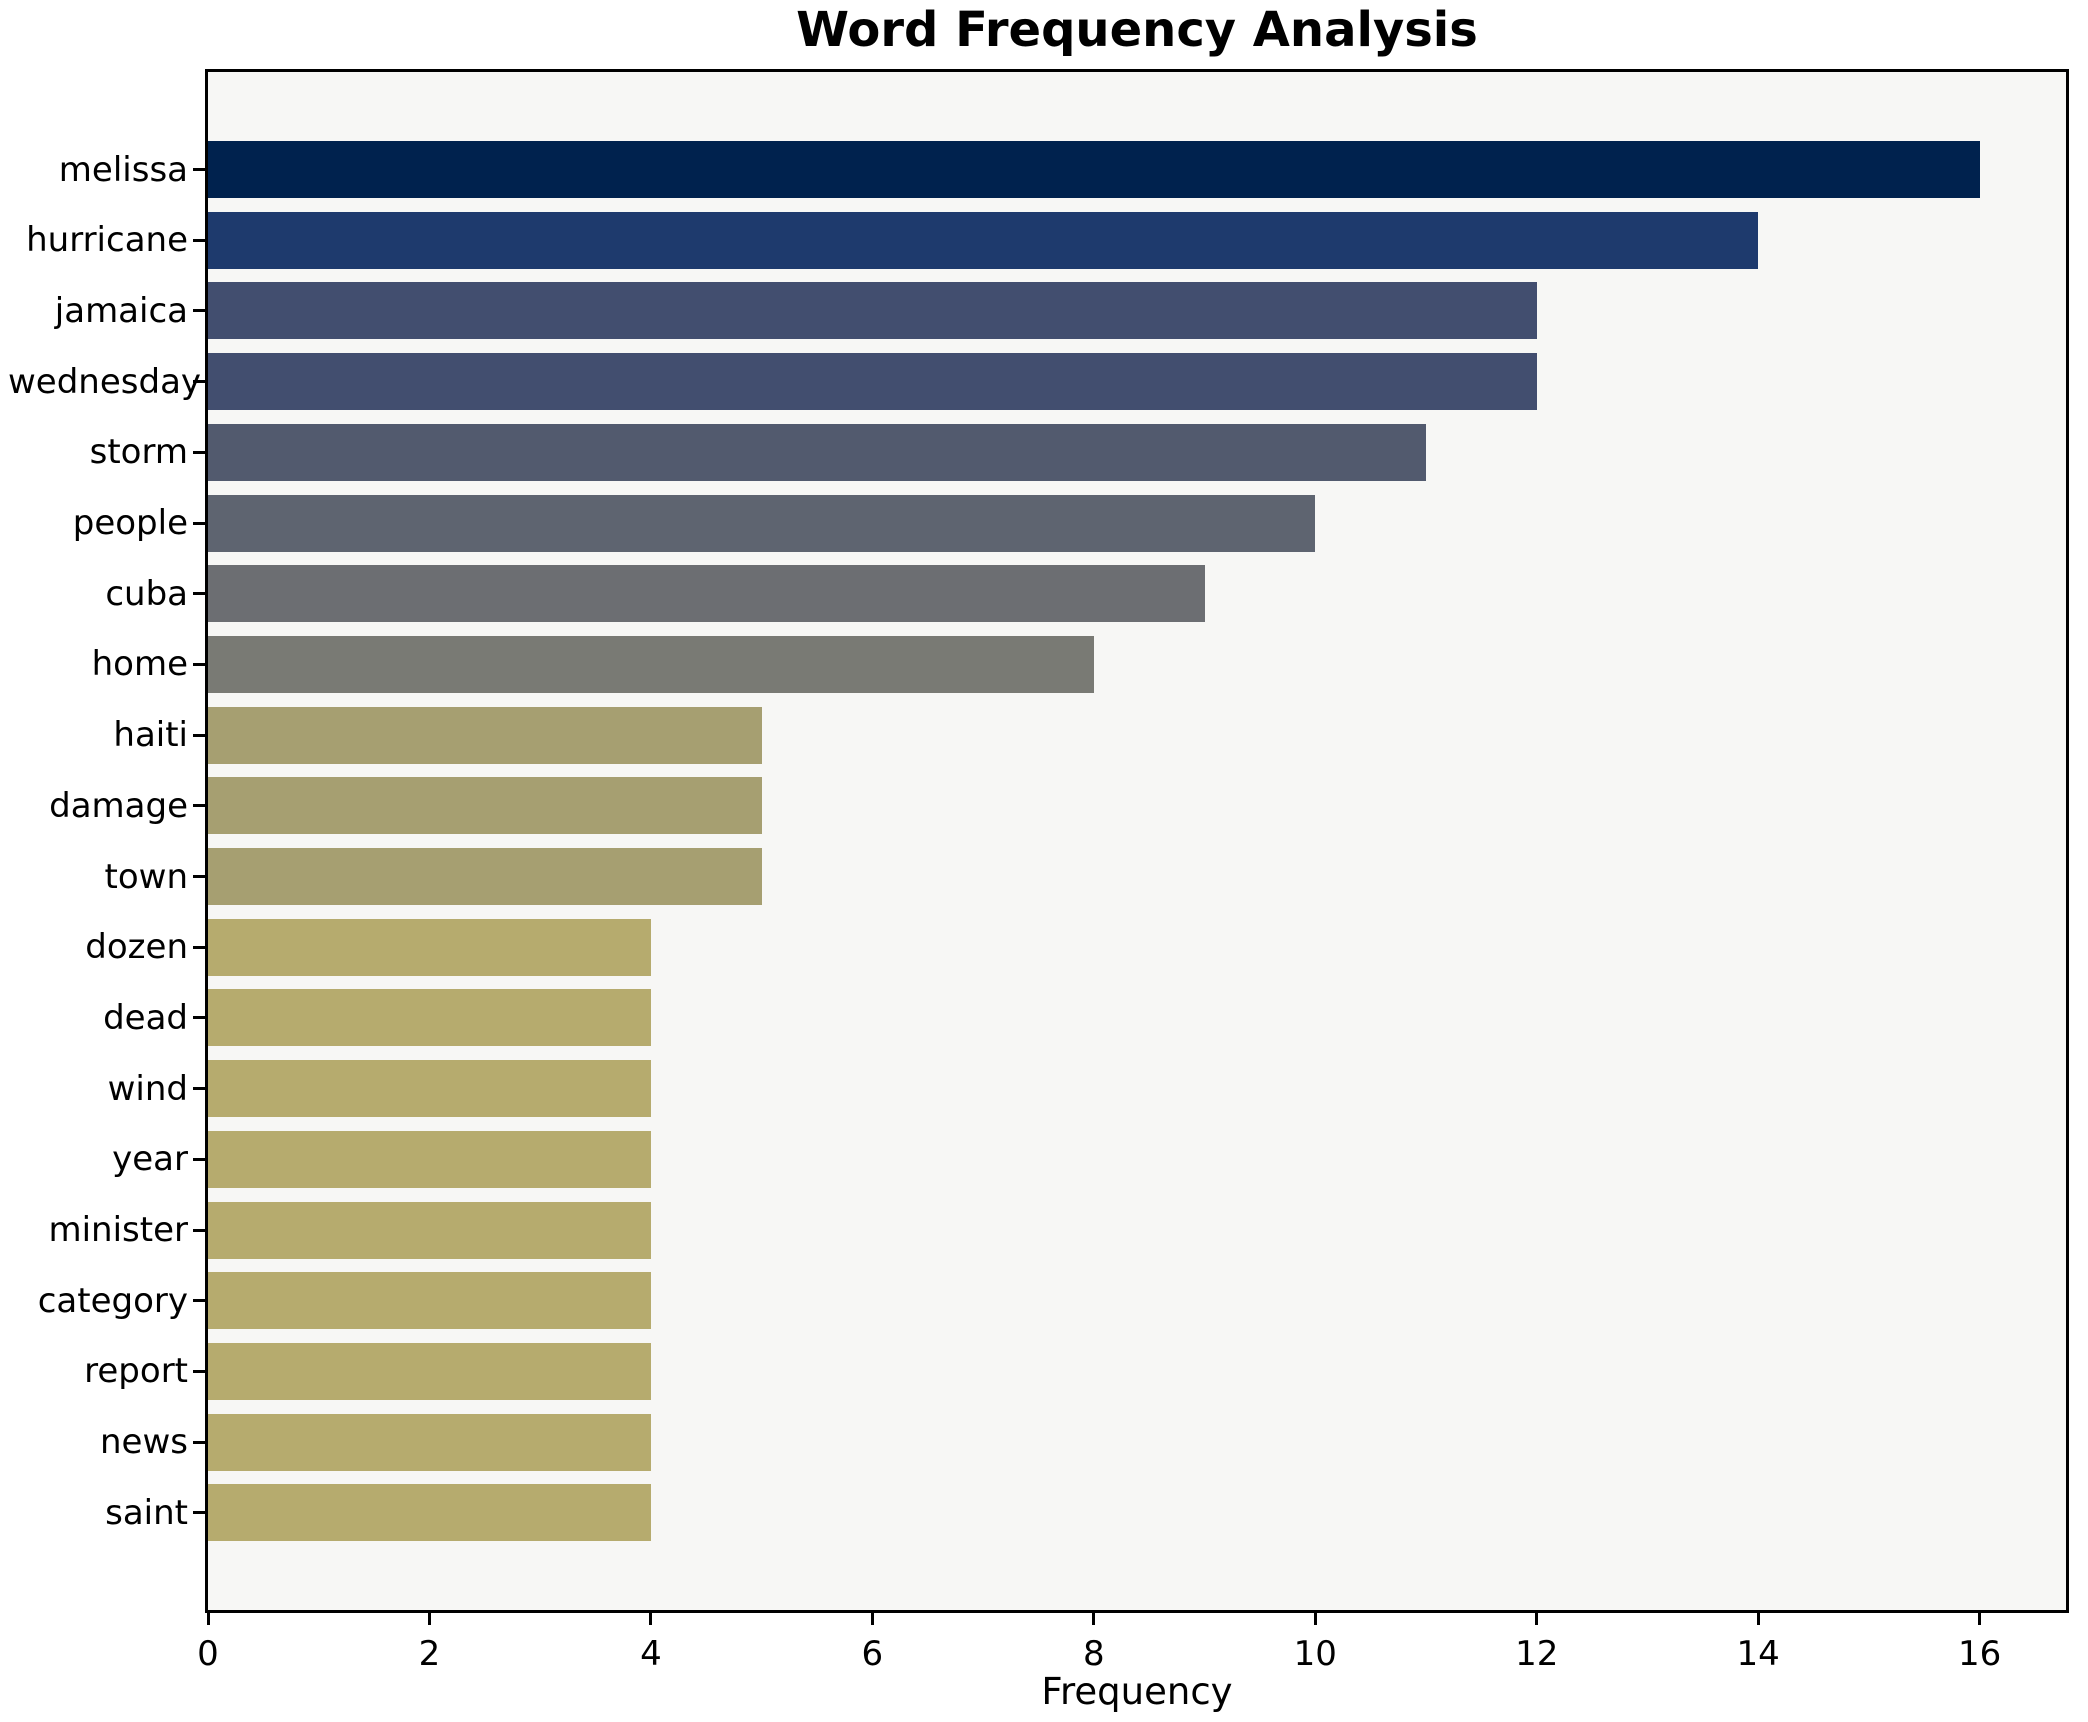  I want to click on y-tick-jamaica, so click(199, 311).